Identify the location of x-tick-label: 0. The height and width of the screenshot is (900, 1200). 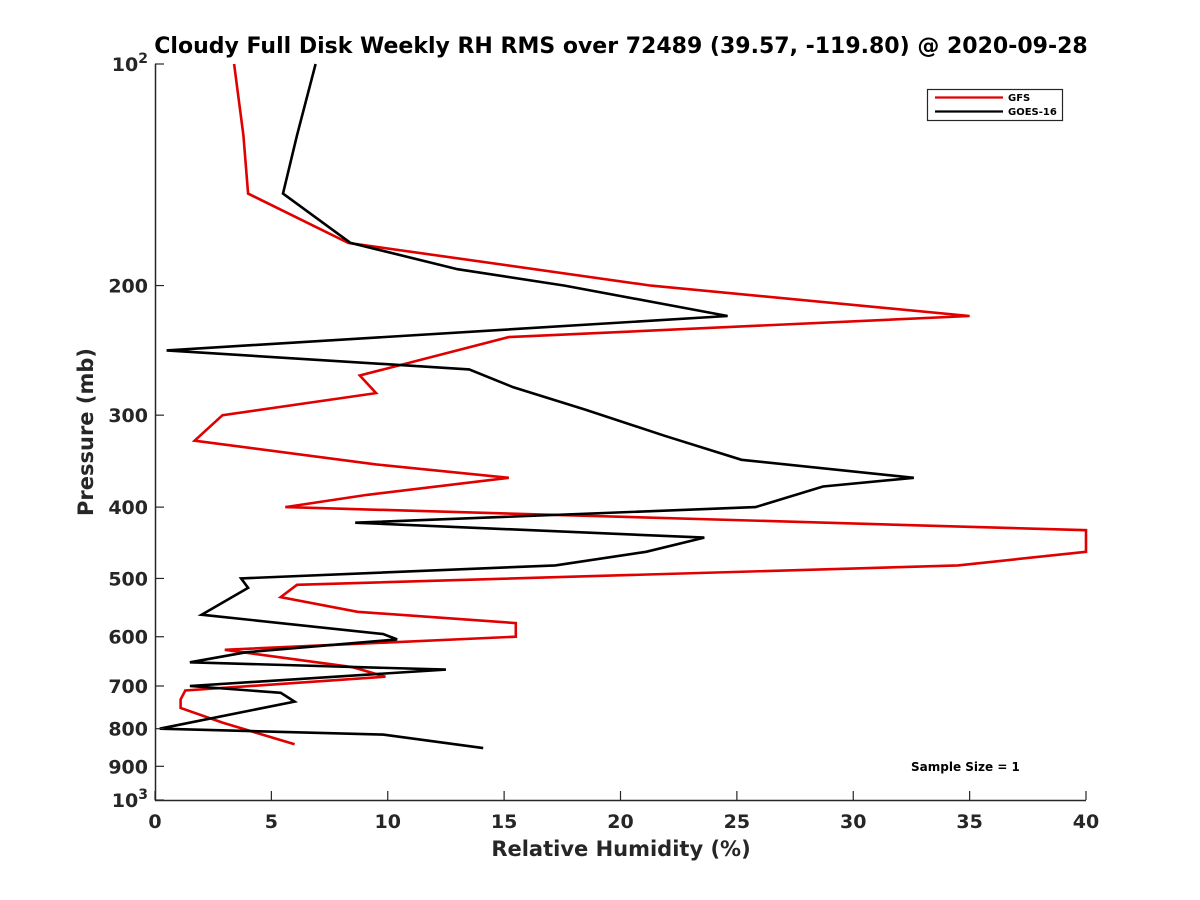
(154, 822).